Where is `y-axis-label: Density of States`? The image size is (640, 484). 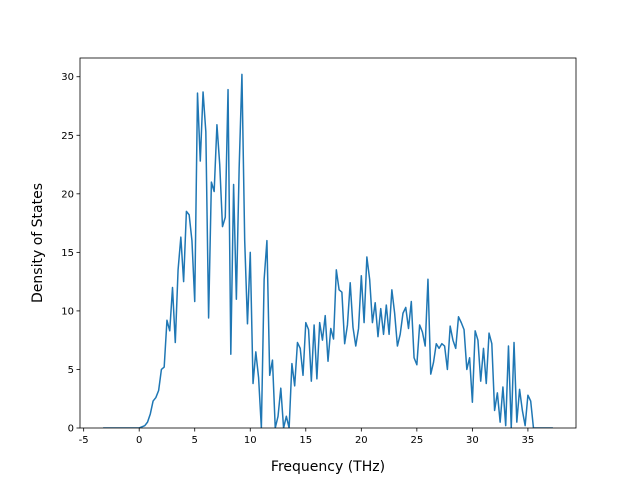 y-axis-label: Density of States is located at coordinates (38, 243).